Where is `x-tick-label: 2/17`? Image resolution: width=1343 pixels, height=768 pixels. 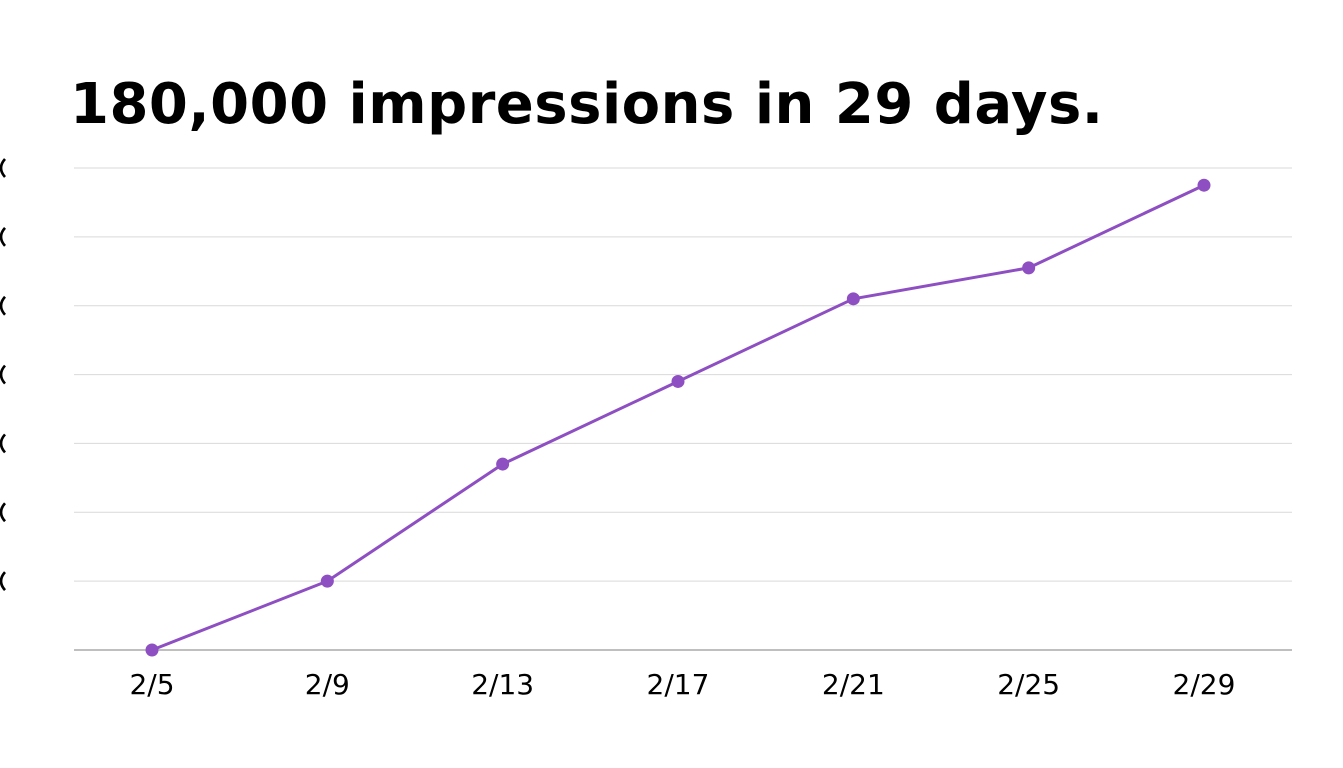 x-tick-label: 2/17 is located at coordinates (678, 684).